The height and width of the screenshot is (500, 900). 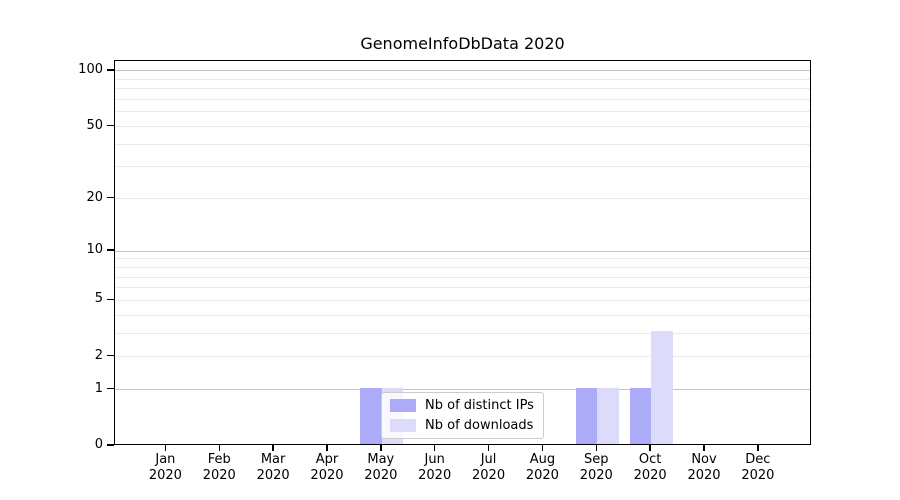 I want to click on x-tick-label-mar: Mar 2020, so click(x=273, y=467).